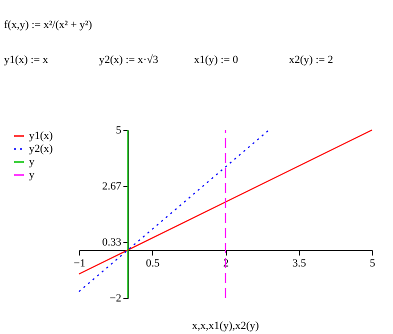 The height and width of the screenshot is (334, 393). What do you see at coordinates (112, 186) in the screenshot?
I see `y-tick-label: 2.67` at bounding box center [112, 186].